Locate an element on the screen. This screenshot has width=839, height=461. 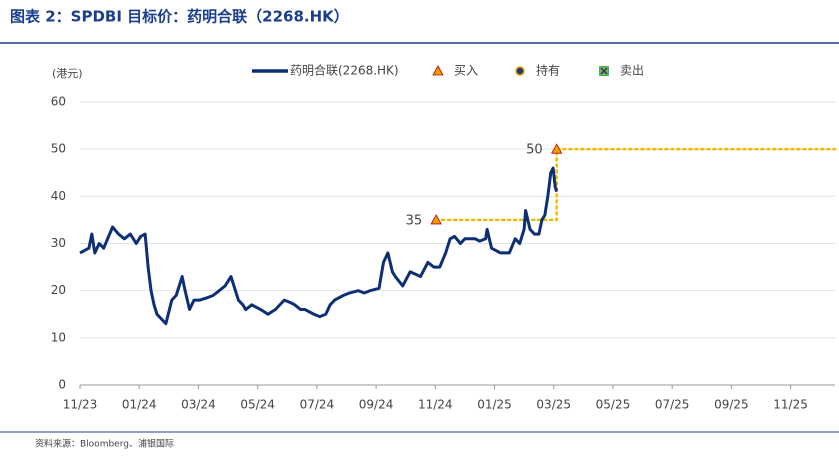
page-title: 图表 2：SPDBI 目标价：药明合联（2268.HK） is located at coordinates (179, 17).